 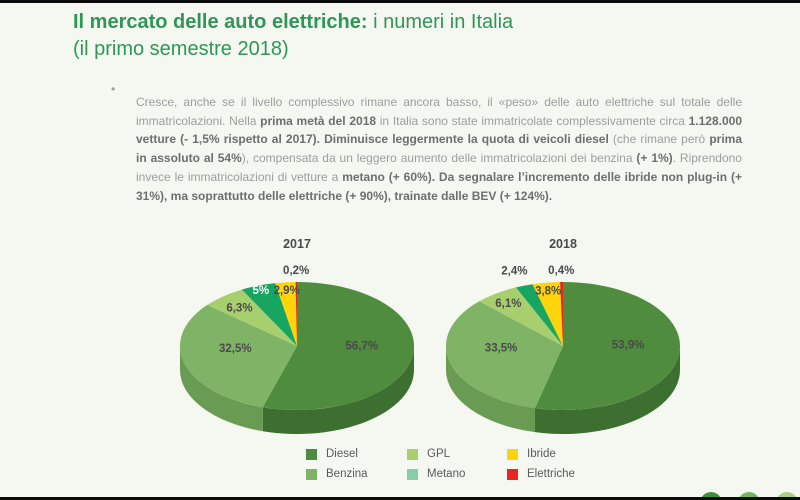 I want to click on legend-item-diesel: Diesel, so click(x=356, y=454).